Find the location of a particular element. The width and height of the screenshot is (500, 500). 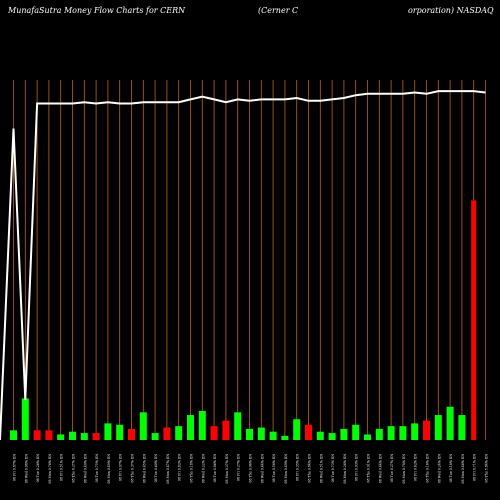

x-tick-label: 08 Mon 0.26% EN is located at coordinates (345, 469).